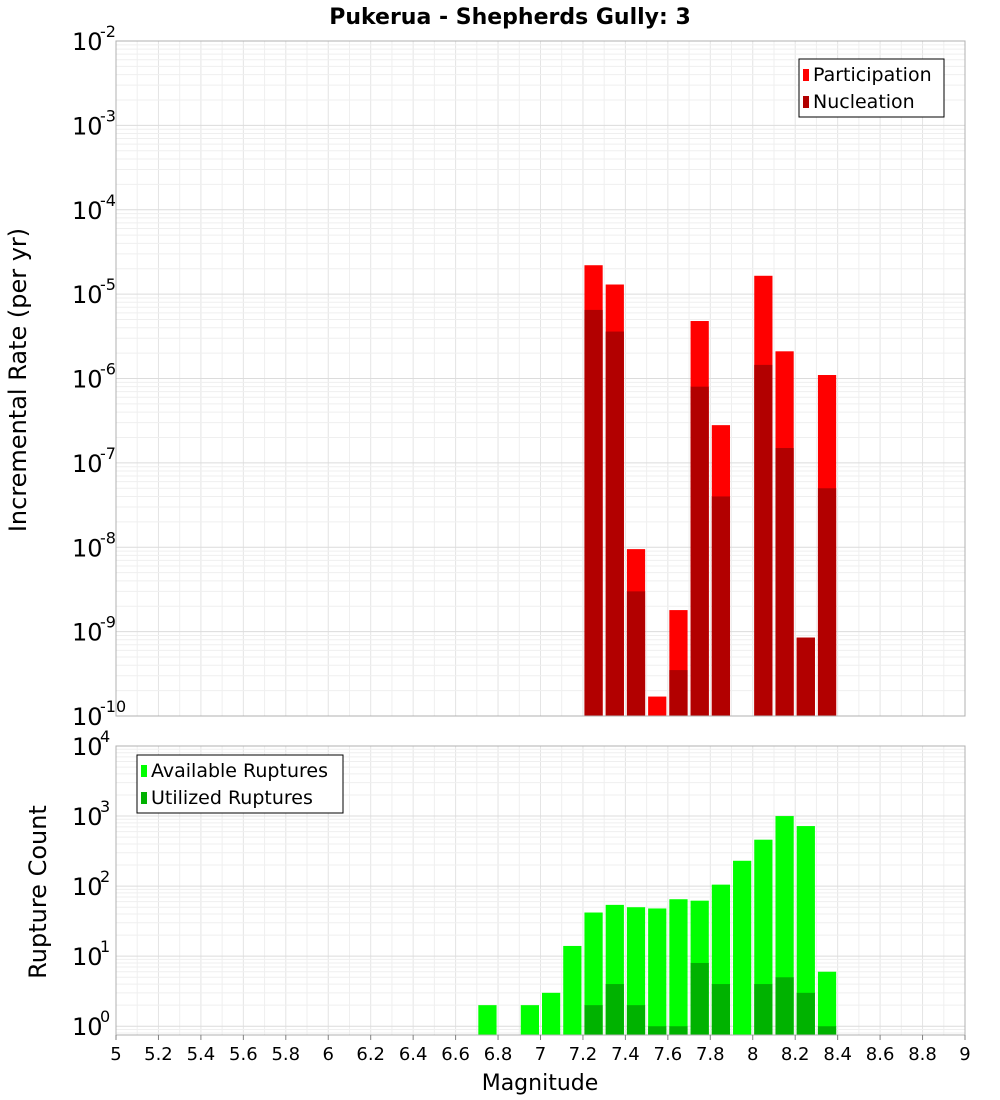 The image size is (1000, 1100). I want to click on x-tick-label: 8.8, so click(922, 1054).